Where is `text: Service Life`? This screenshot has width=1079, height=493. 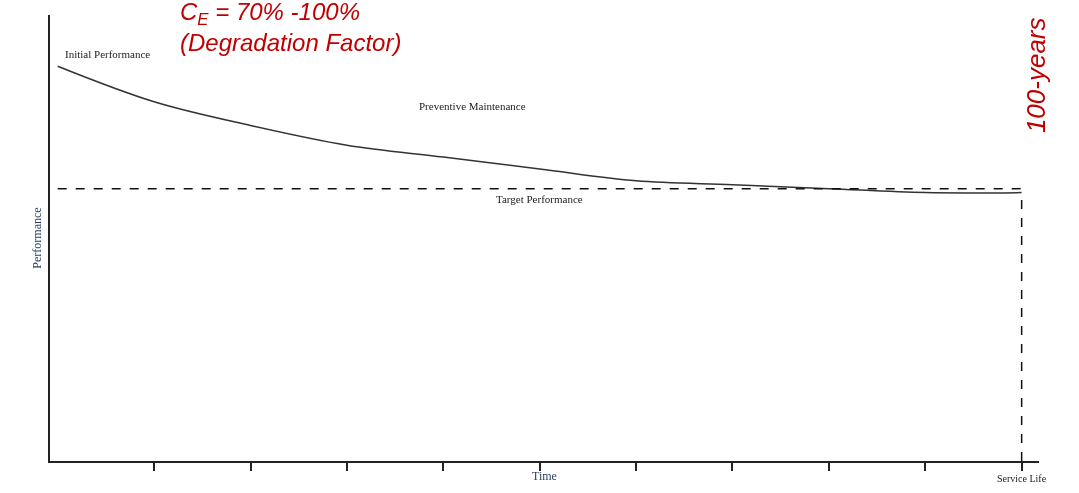
text: Service Life is located at coordinates (1022, 478).